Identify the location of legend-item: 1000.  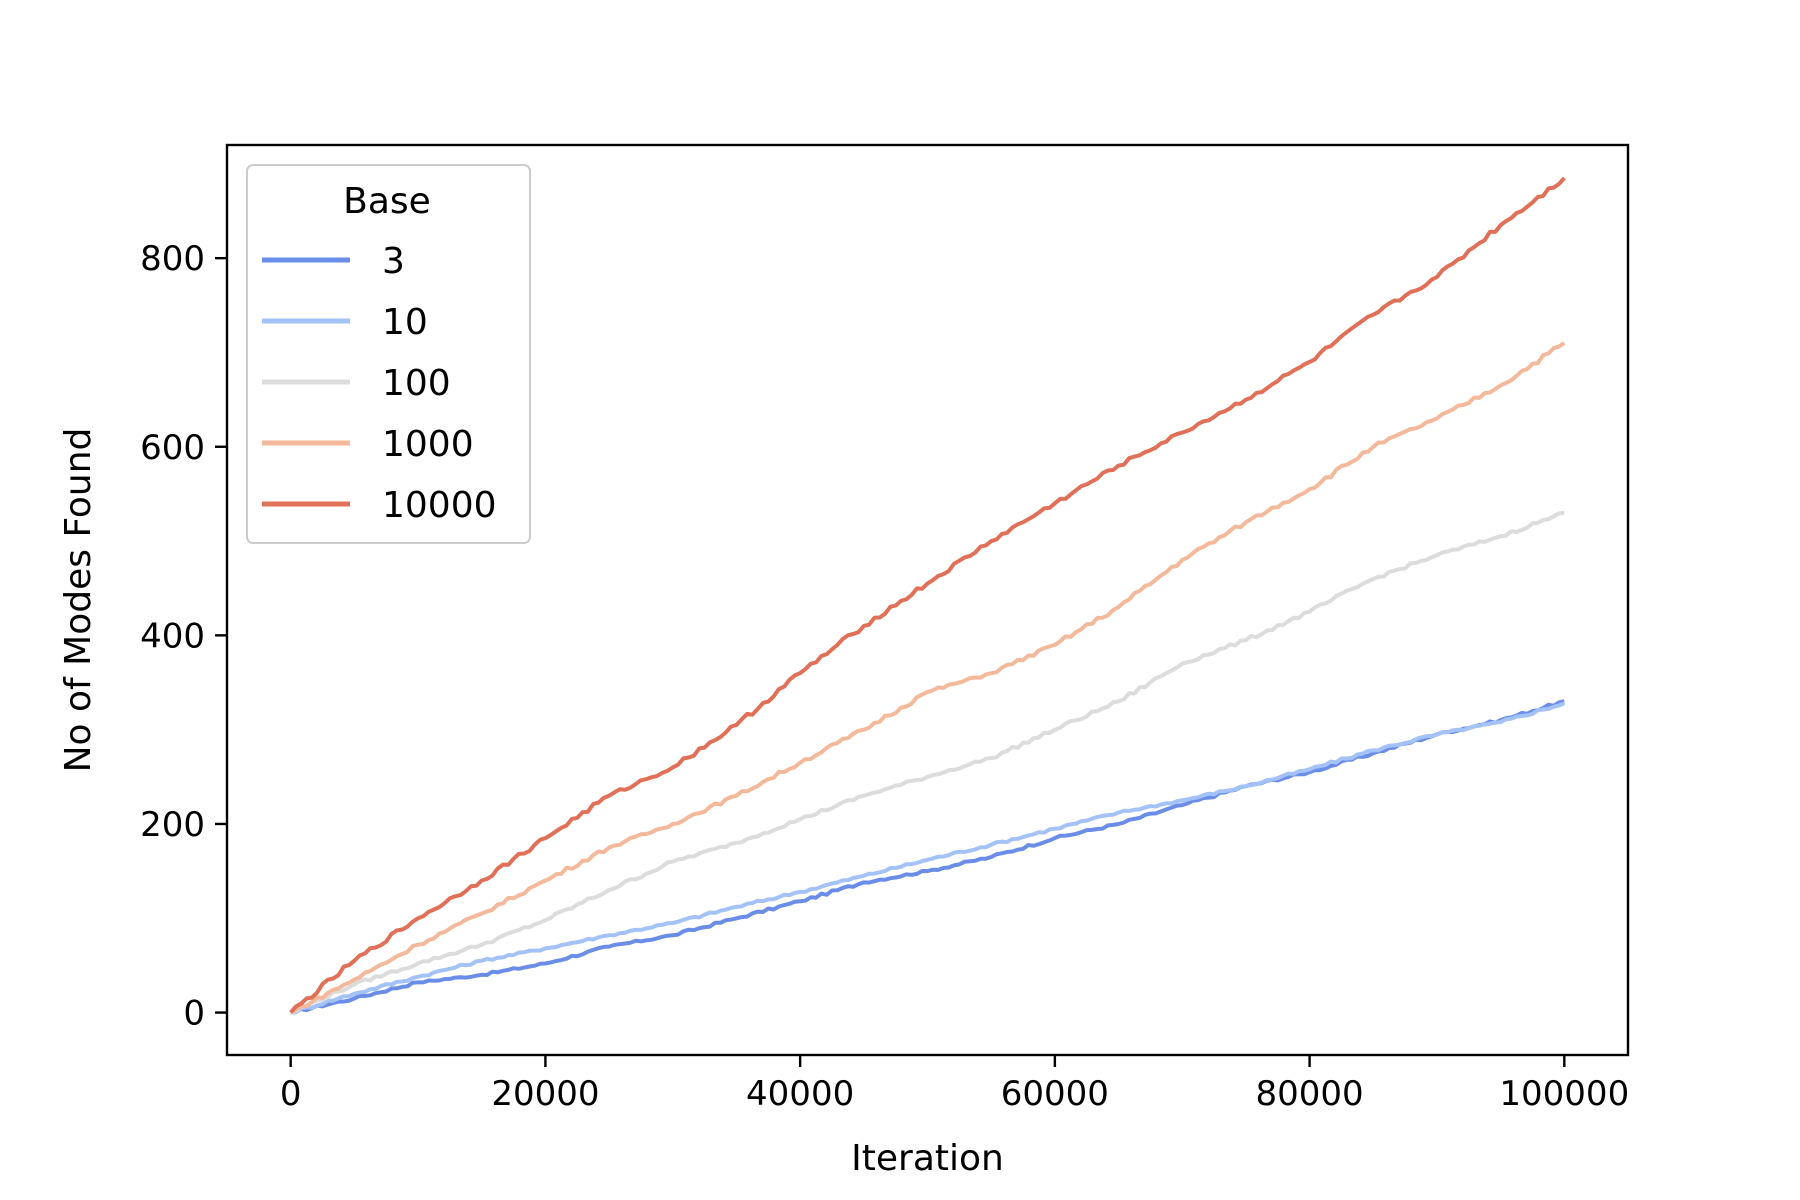
(368, 444).